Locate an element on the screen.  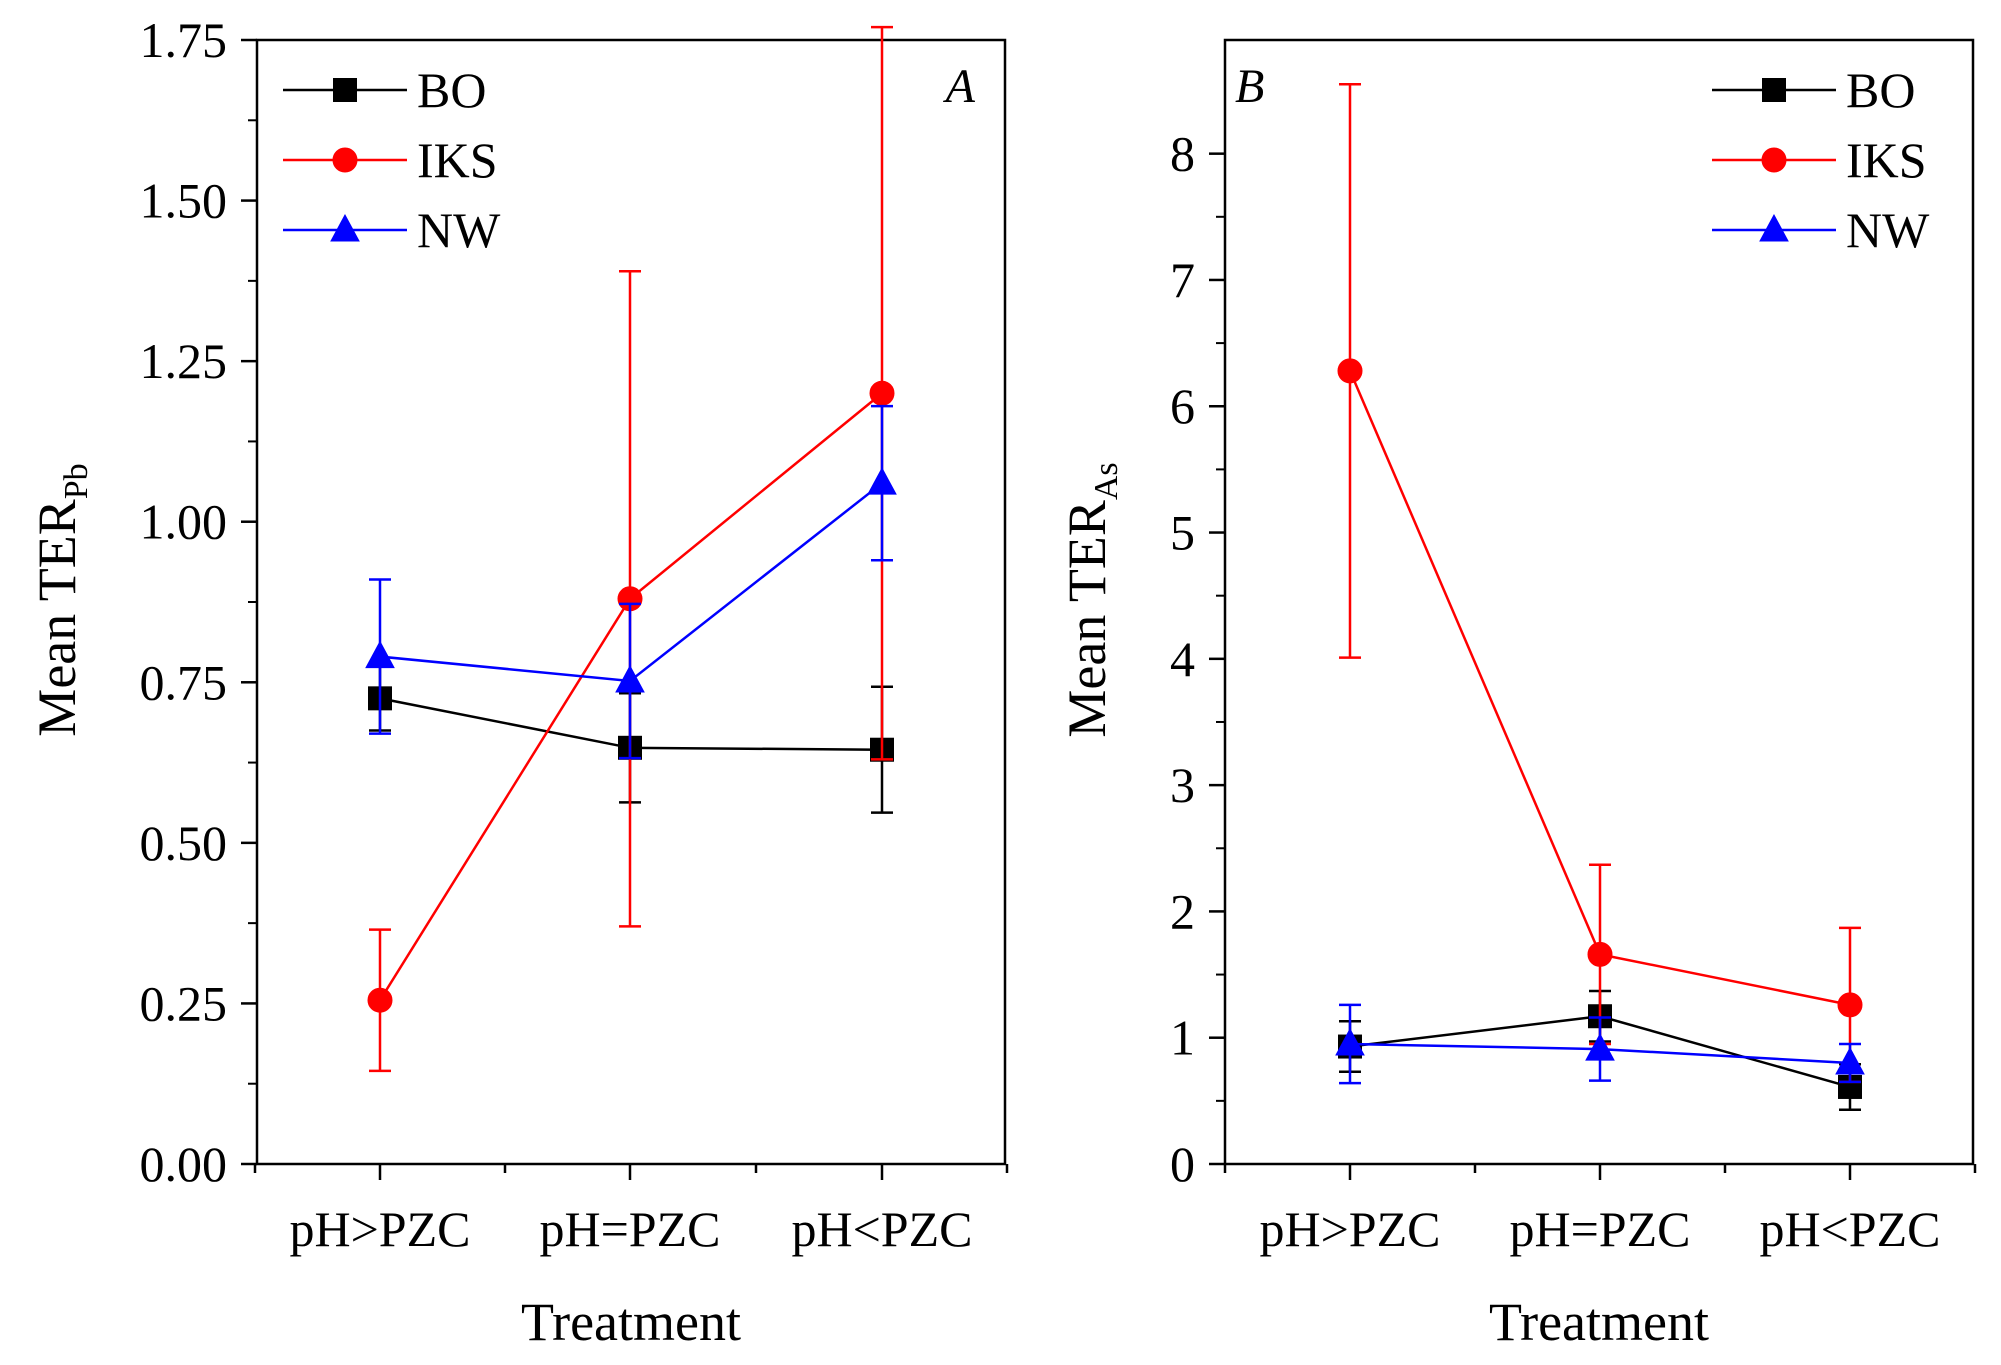
y-tick-label: 6 is located at coordinates (1182, 406).